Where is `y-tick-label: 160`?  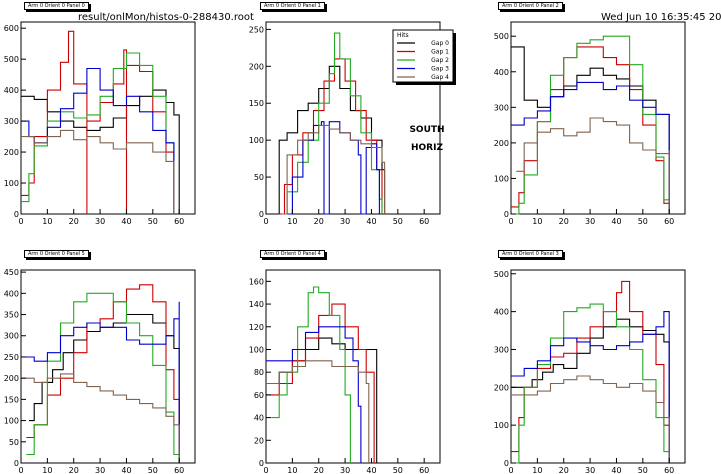
y-tick-label: 160 is located at coordinates (256, 281).